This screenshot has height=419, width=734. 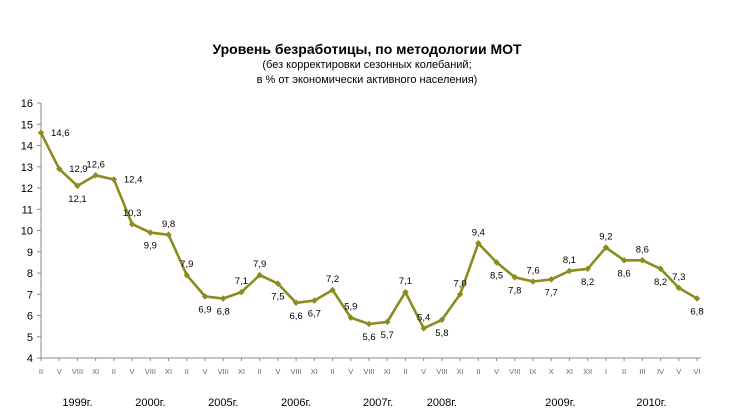 What do you see at coordinates (387, 335) in the screenshot?
I see `data-label: 5,7` at bounding box center [387, 335].